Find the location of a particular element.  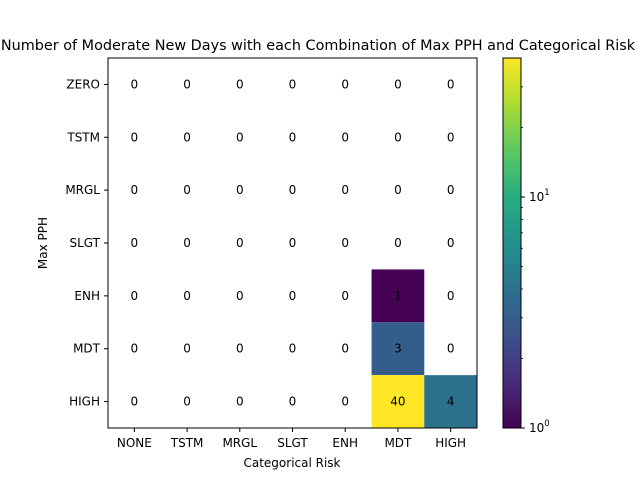

heatmap-cells is located at coordinates (424, 348).